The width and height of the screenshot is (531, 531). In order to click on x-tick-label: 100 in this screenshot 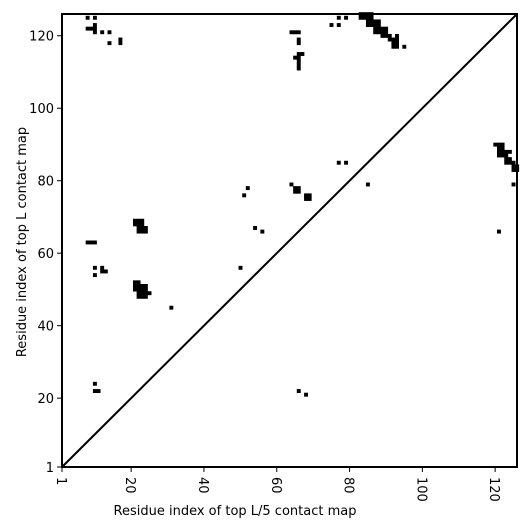, I will do `click(420, 489)`.